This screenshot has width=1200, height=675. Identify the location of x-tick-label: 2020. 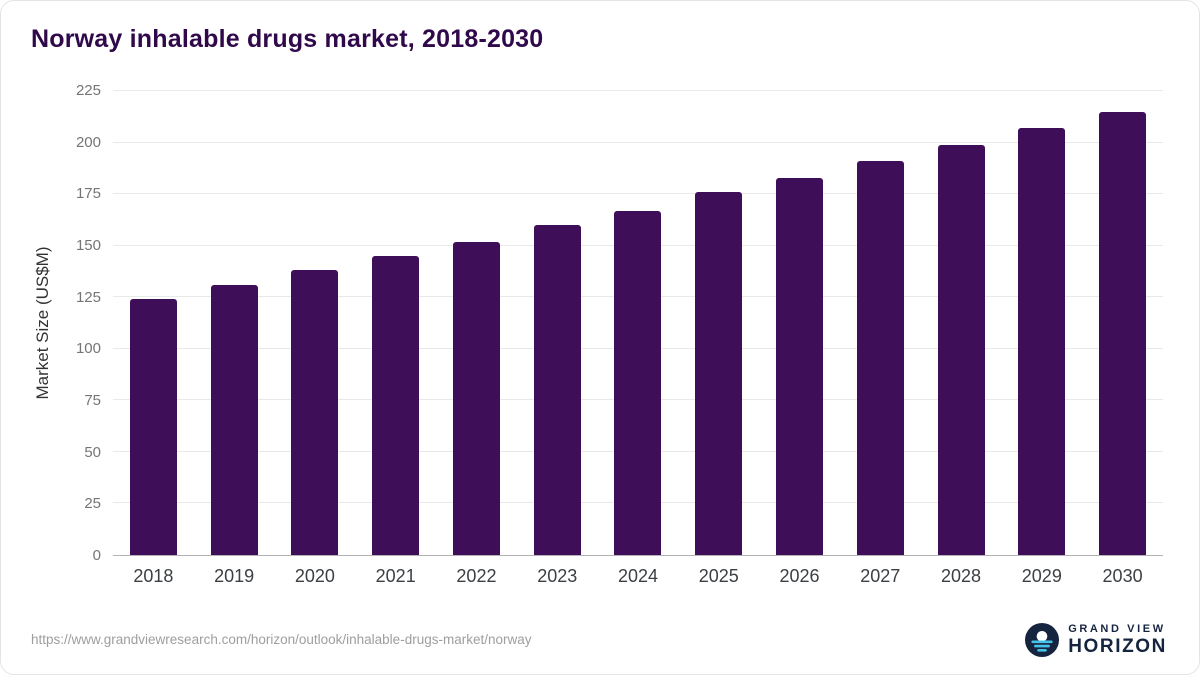
(314, 576).